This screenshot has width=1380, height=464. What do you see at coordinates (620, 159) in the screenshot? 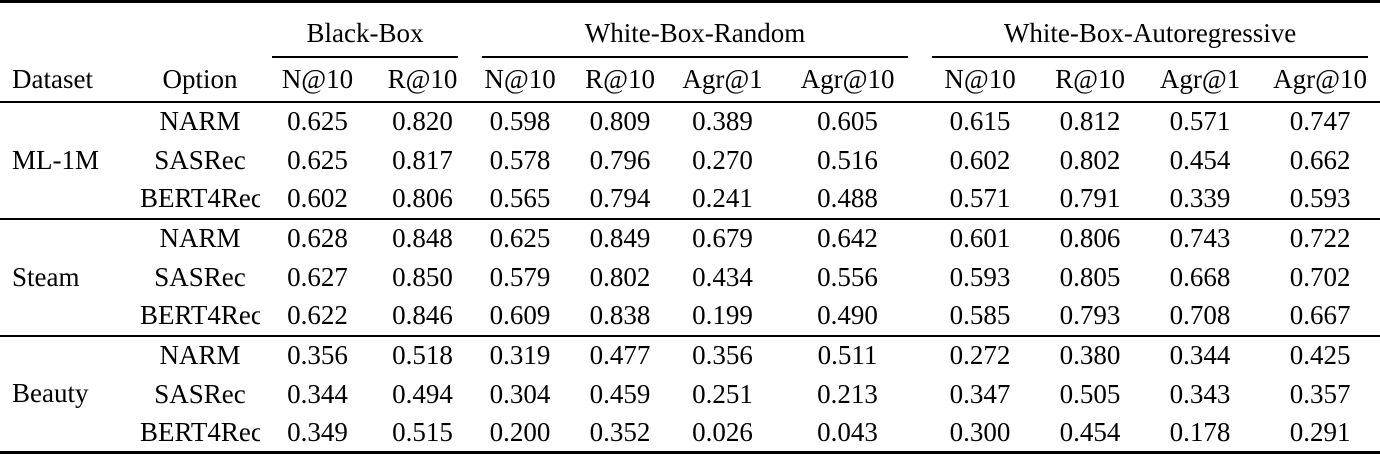
I see `metric-cell: 0.796` at bounding box center [620, 159].